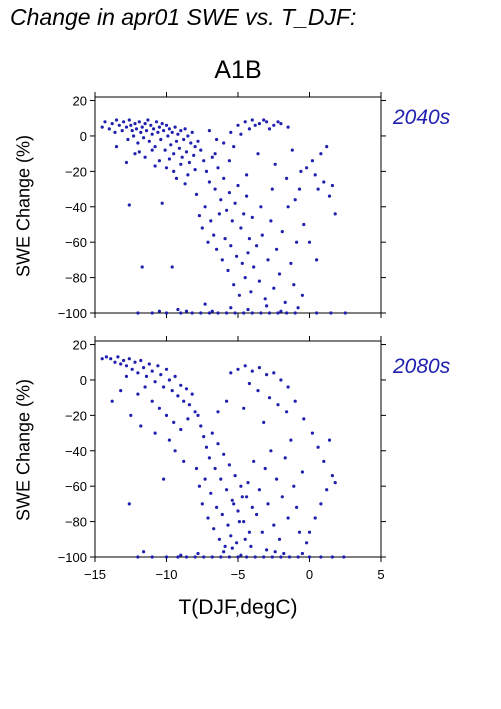 The height and width of the screenshot is (709, 501). What do you see at coordinates (95, 574) in the screenshot?
I see `x-tick-label: −15` at bounding box center [95, 574].